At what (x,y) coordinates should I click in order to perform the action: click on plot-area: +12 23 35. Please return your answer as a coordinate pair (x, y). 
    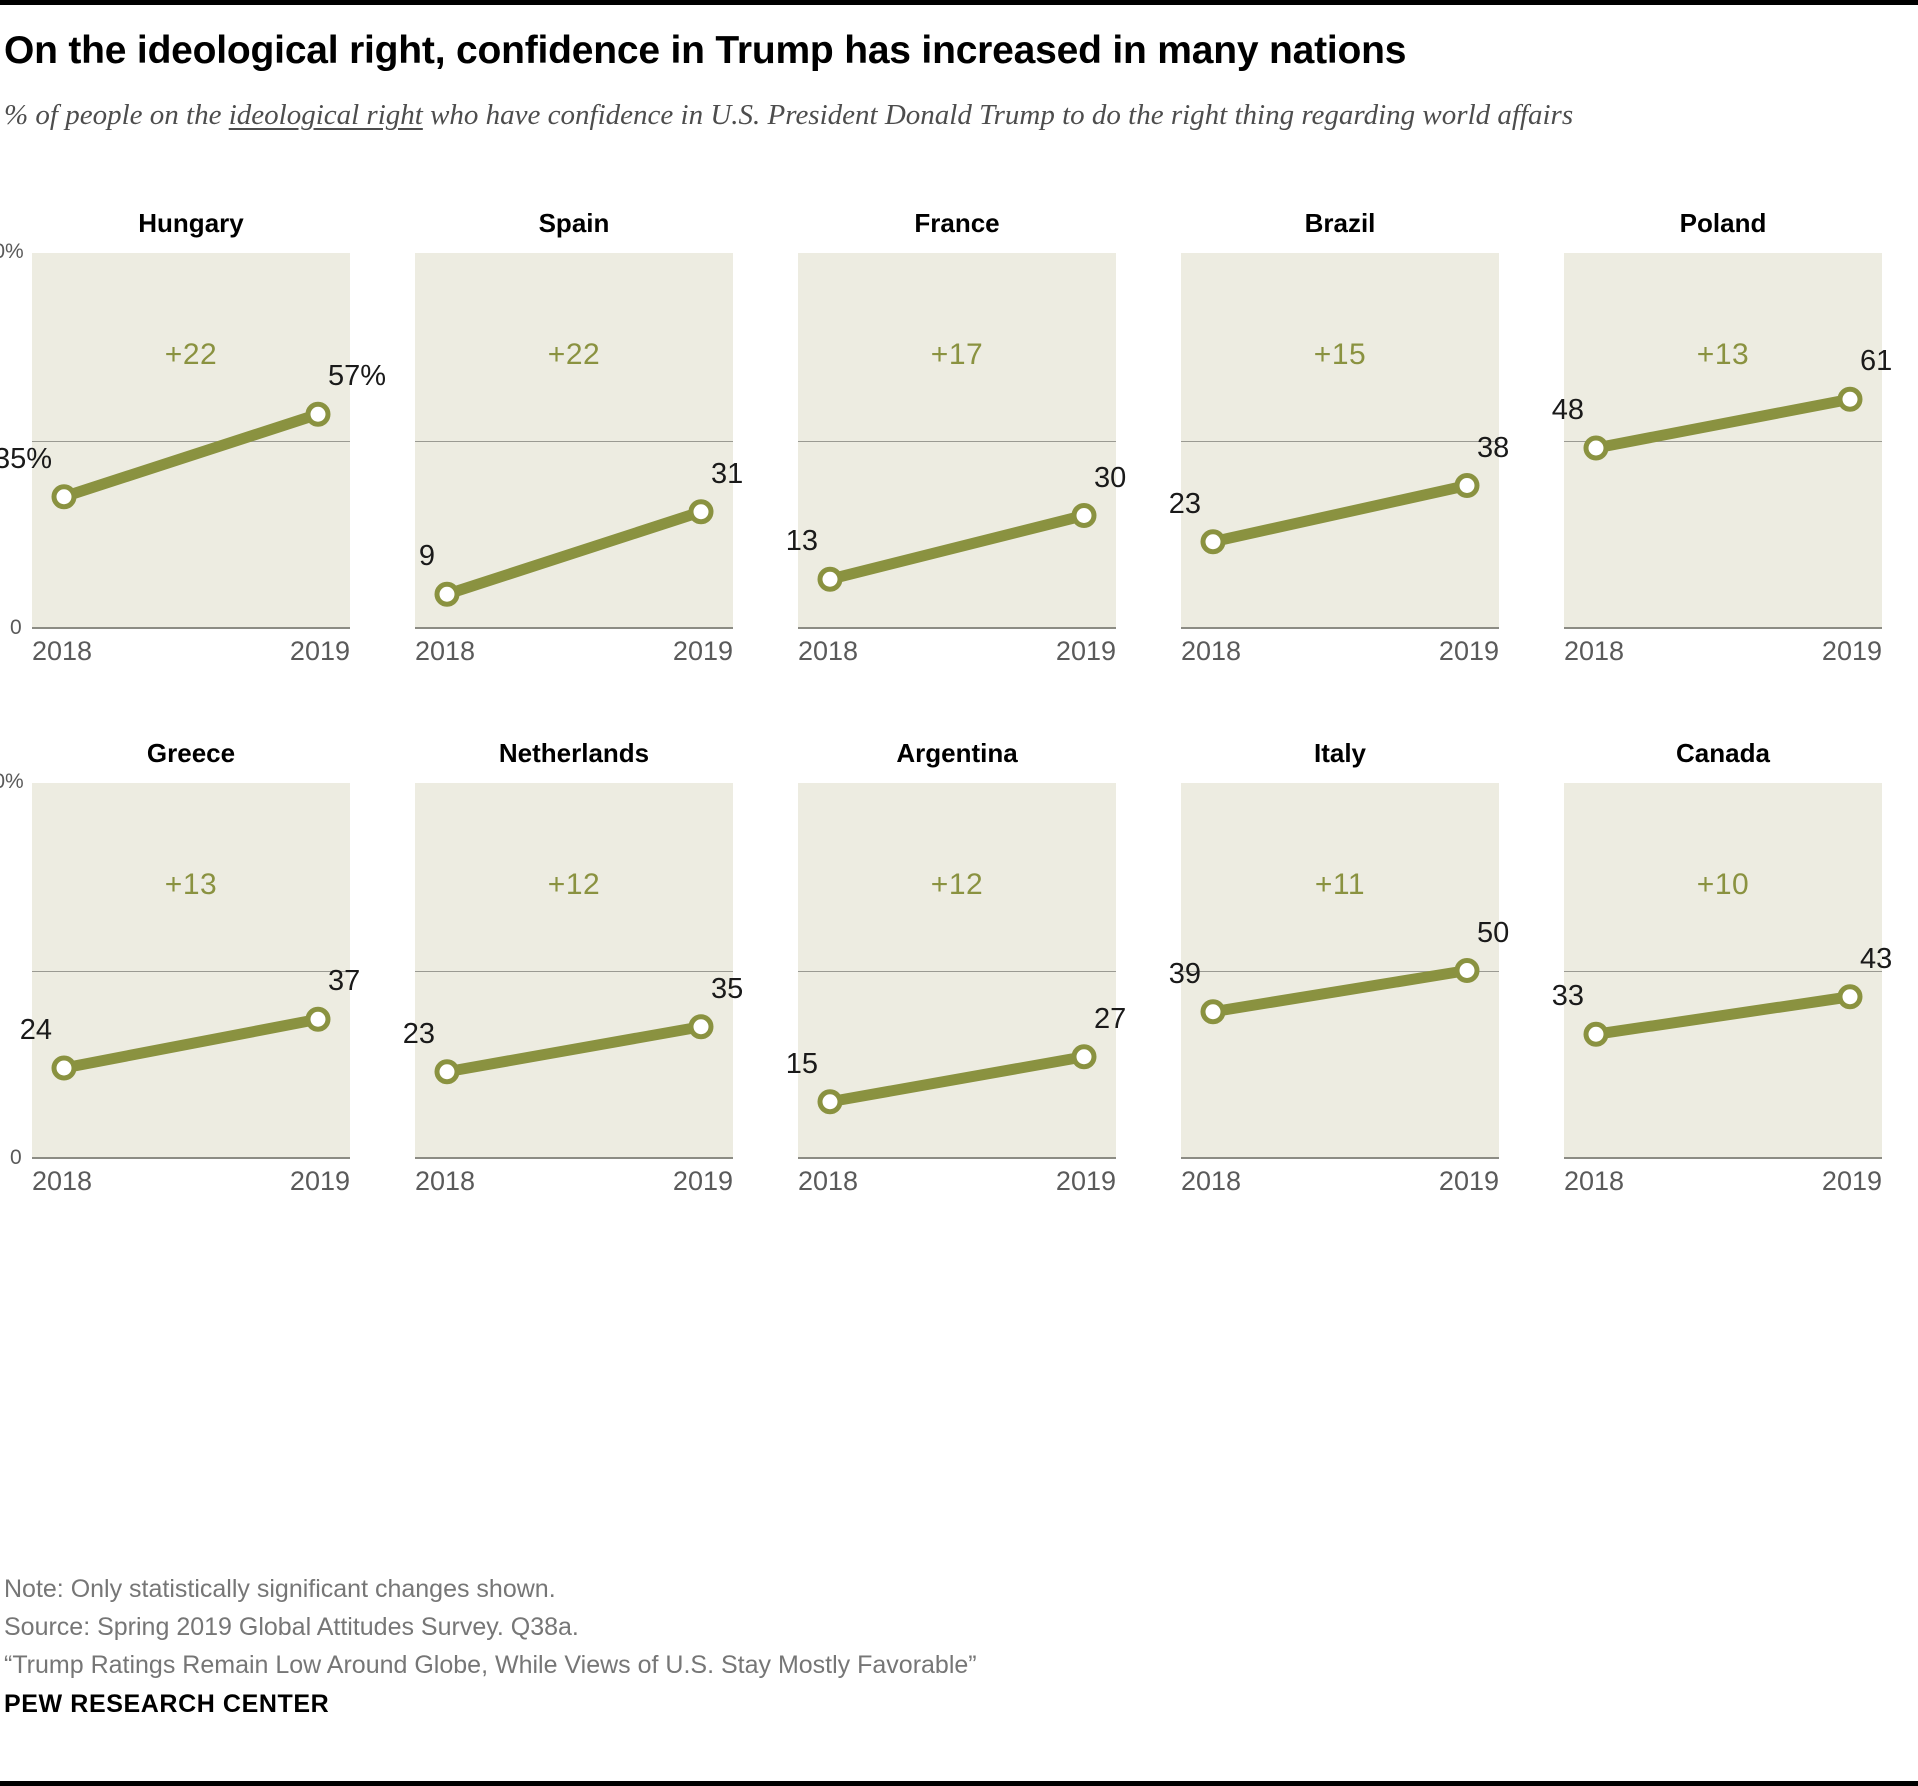
    Looking at the image, I should click on (573, 971).